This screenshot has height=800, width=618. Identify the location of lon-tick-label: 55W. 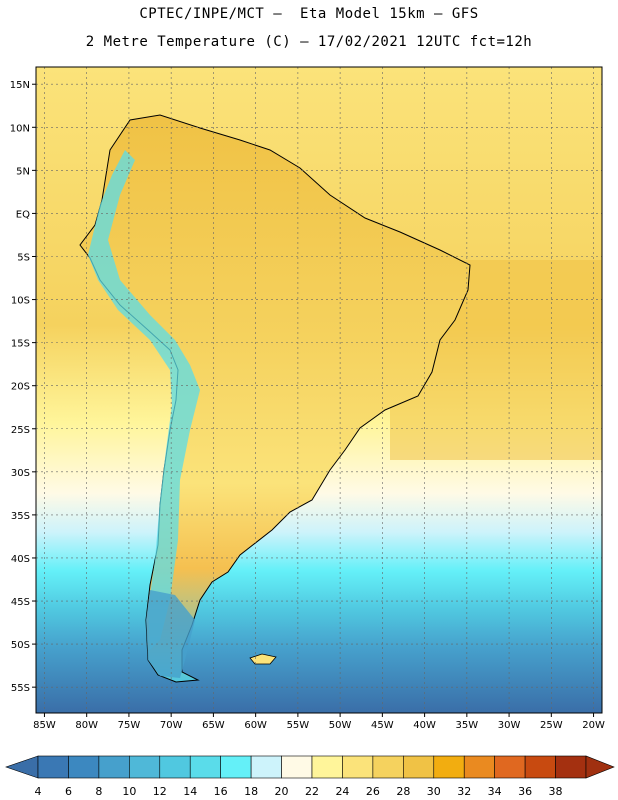
(298, 725).